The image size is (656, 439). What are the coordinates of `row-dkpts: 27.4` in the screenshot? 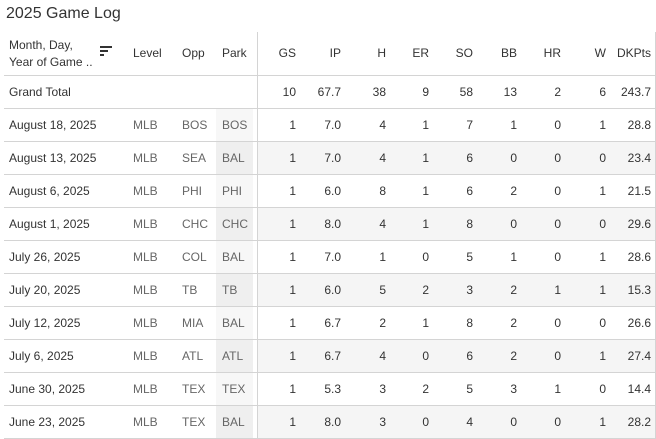 It's located at (639, 356).